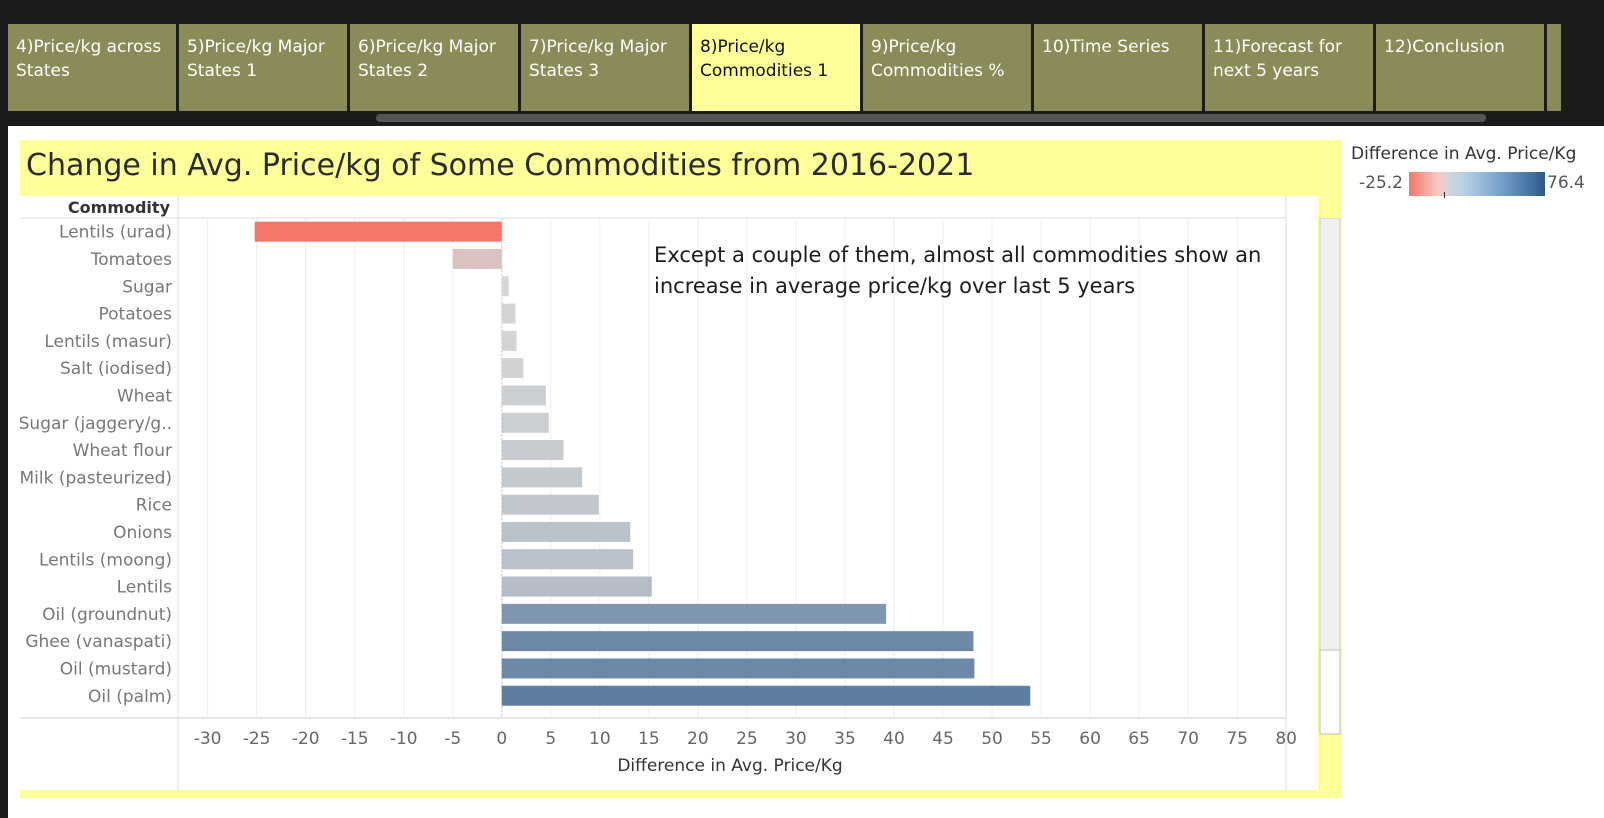  Describe the element at coordinates (931, 118) in the screenshot. I see `tab-scrollbar` at that location.